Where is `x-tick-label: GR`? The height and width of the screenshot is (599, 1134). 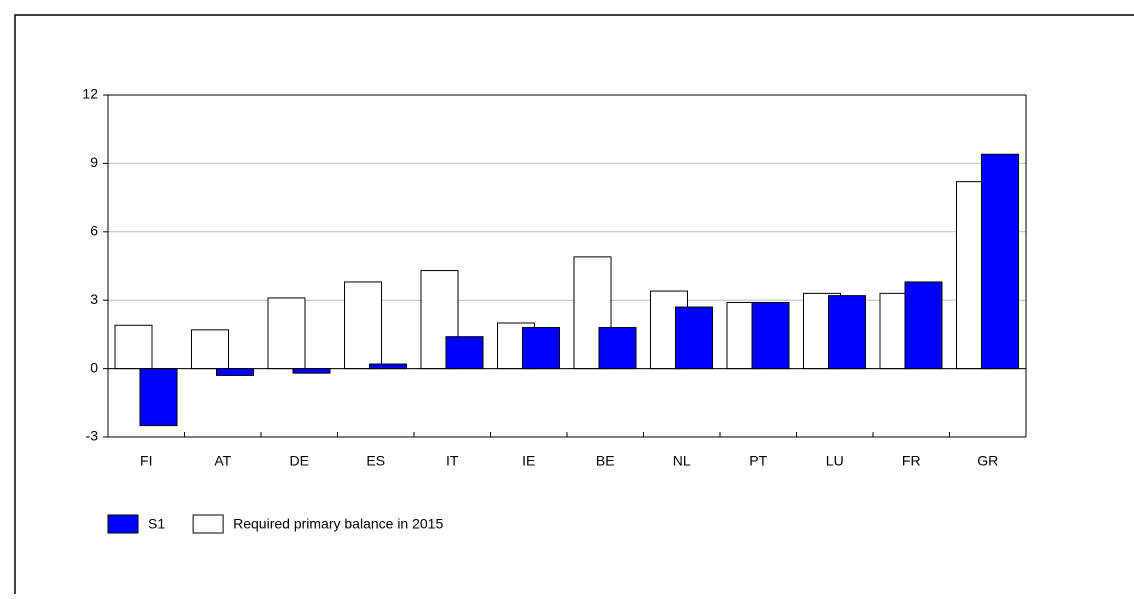 x-tick-label: GR is located at coordinates (987, 461).